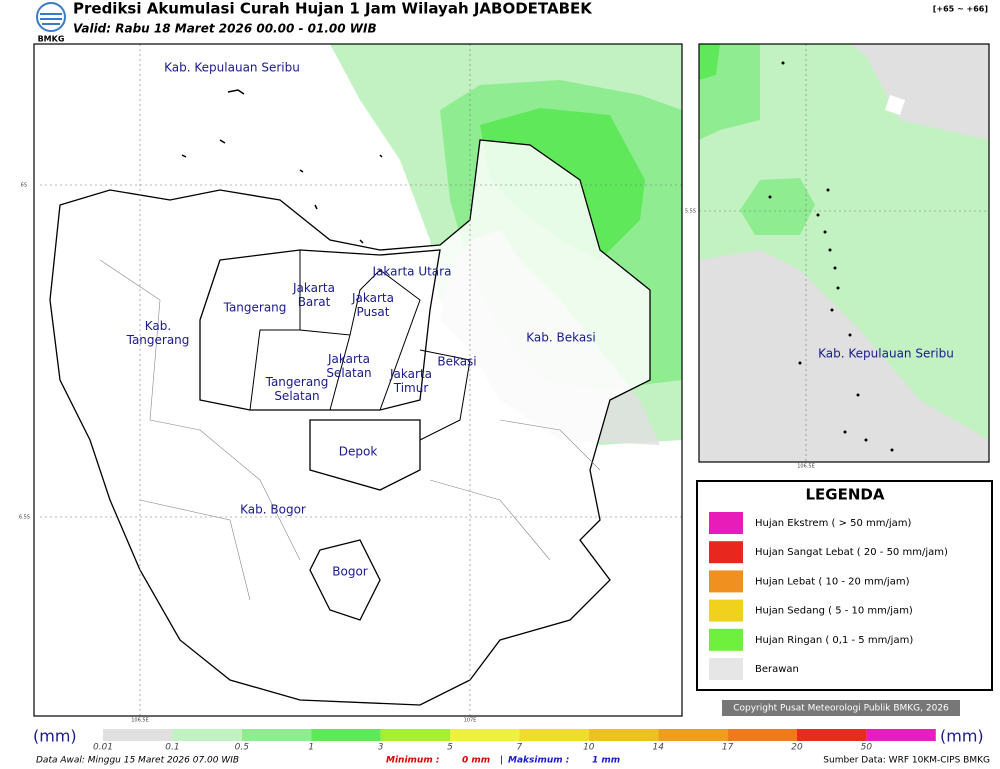 This screenshot has height=769, width=1000. What do you see at coordinates (51, 23) in the screenshot?
I see `logo: BMKG` at bounding box center [51, 23].